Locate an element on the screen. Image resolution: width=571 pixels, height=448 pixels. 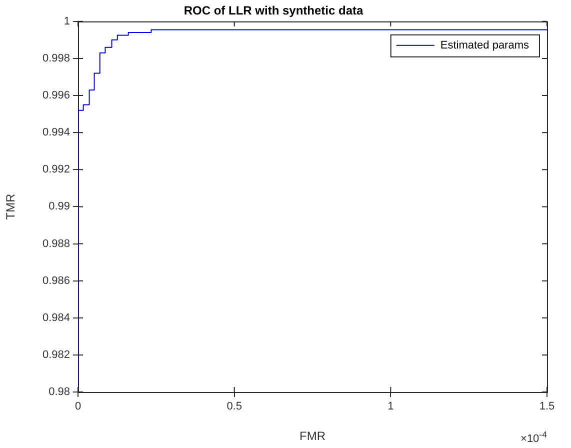
y-tick-label: 1 is located at coordinates (67, 21).